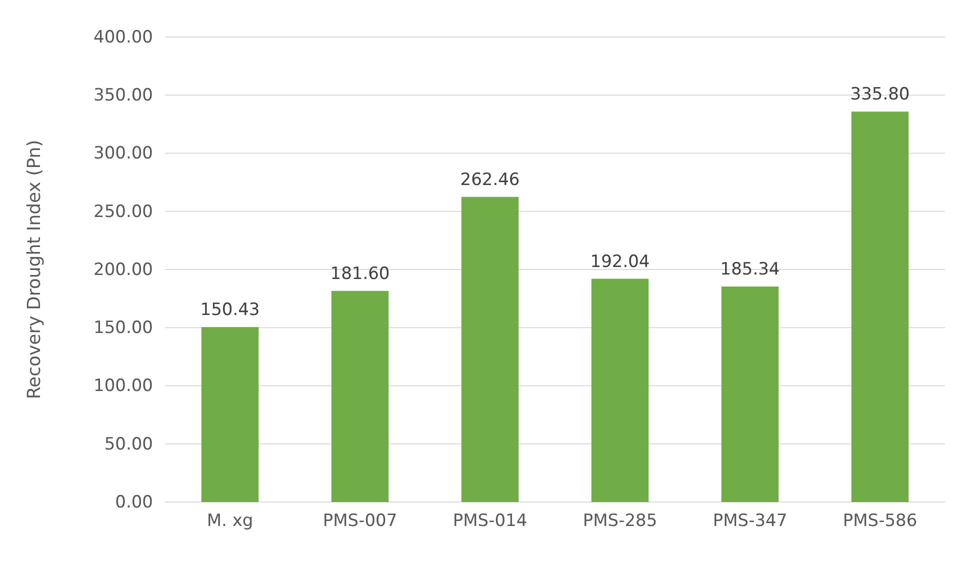  I want to click on data-label: 150.43, so click(230, 310).